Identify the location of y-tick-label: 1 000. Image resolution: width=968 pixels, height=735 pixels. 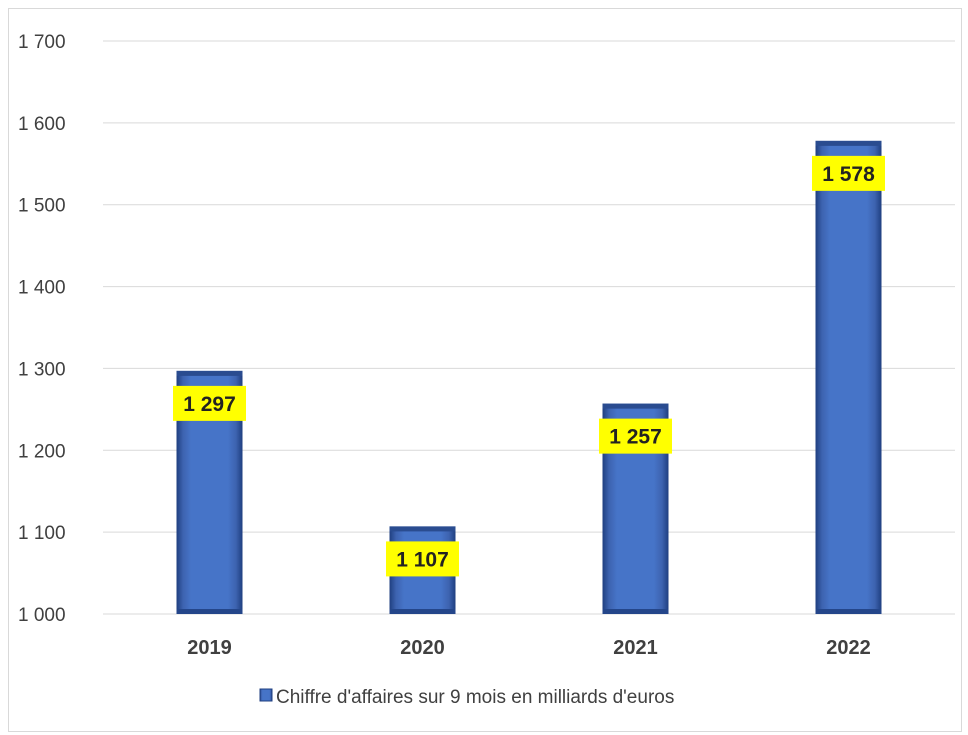
(42, 615).